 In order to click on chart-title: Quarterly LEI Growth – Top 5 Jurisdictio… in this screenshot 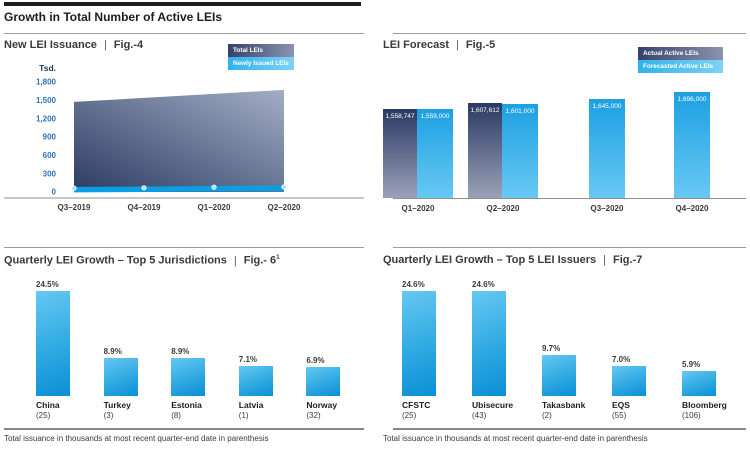, I will do `click(184, 264)`.